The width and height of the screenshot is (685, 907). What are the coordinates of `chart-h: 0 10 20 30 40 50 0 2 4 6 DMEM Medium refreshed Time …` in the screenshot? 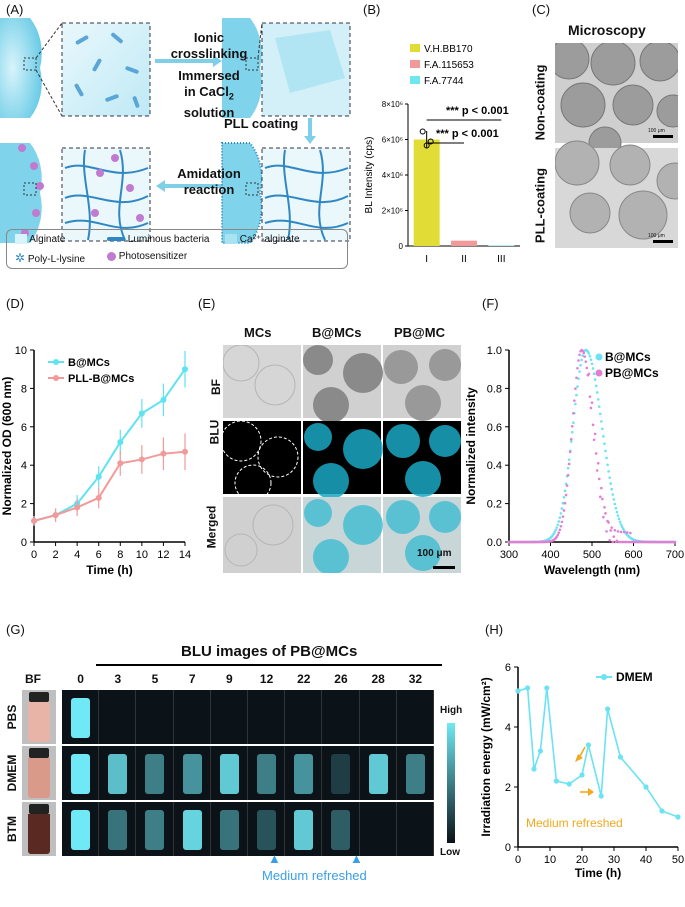 It's located at (581, 771).